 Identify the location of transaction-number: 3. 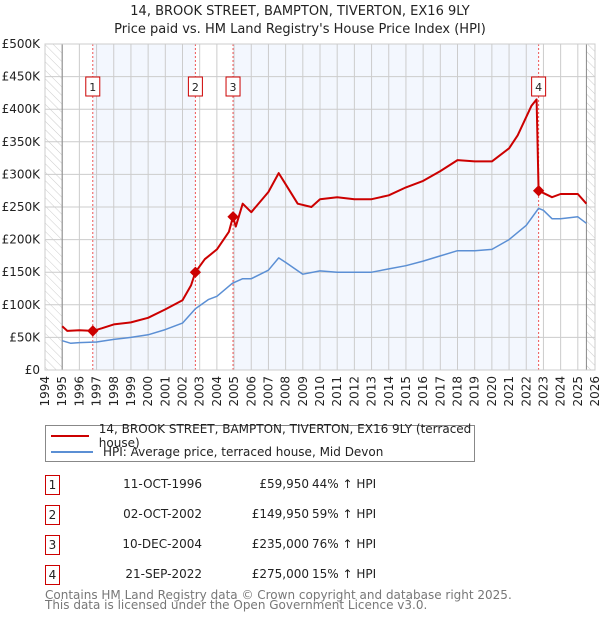
(52, 545).